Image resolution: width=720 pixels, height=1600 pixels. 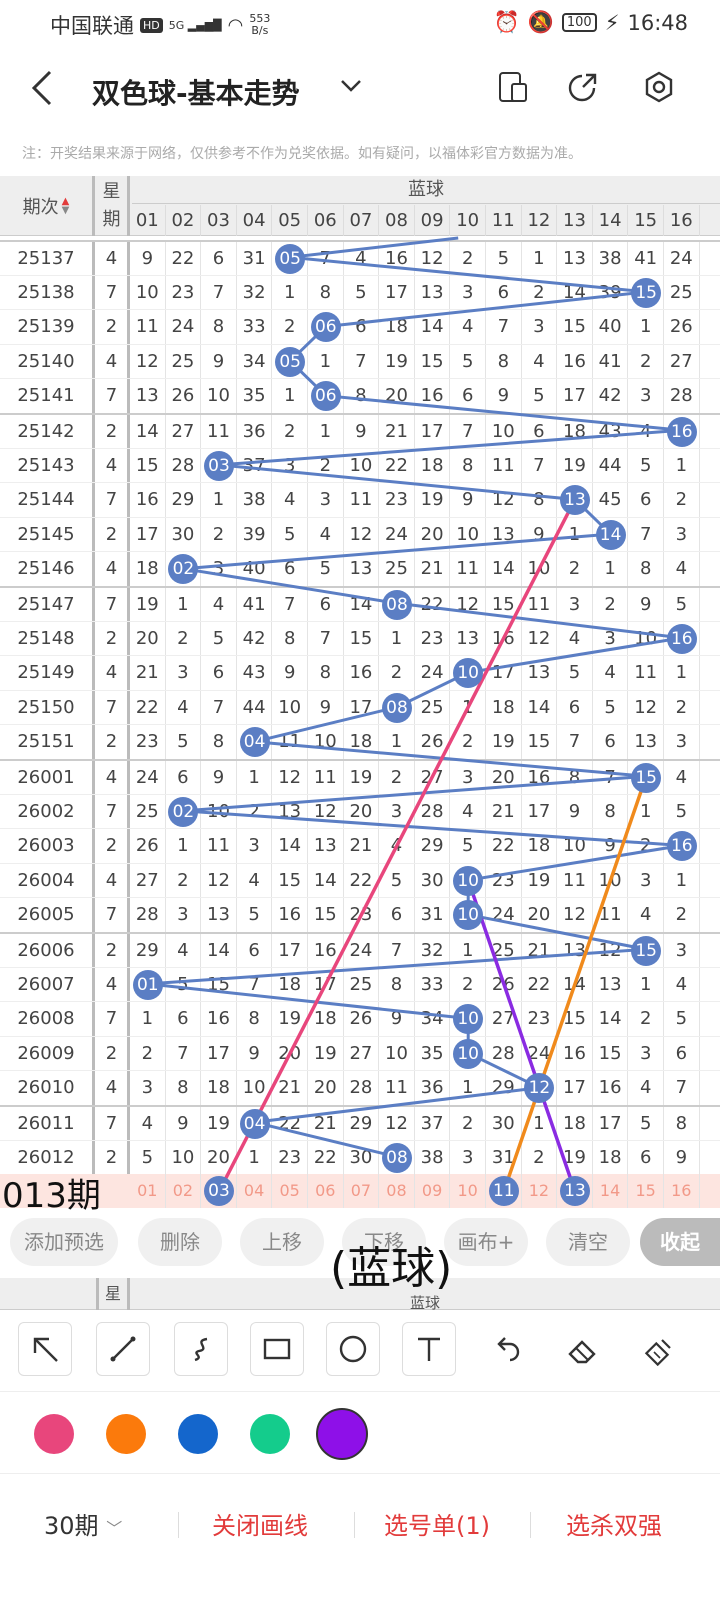 What do you see at coordinates (433, 1191) in the screenshot?
I see `prediction-cell: 09` at bounding box center [433, 1191].